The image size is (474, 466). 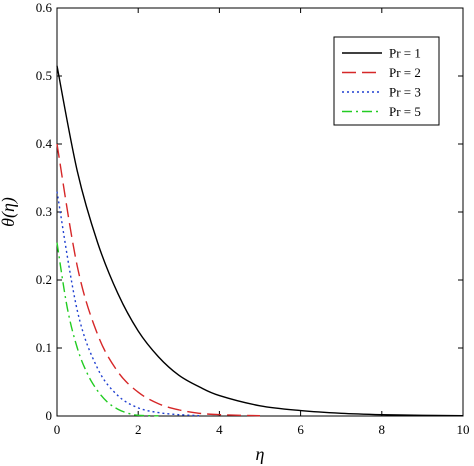 I want to click on y-tick-label: 0, so click(x=49, y=415).